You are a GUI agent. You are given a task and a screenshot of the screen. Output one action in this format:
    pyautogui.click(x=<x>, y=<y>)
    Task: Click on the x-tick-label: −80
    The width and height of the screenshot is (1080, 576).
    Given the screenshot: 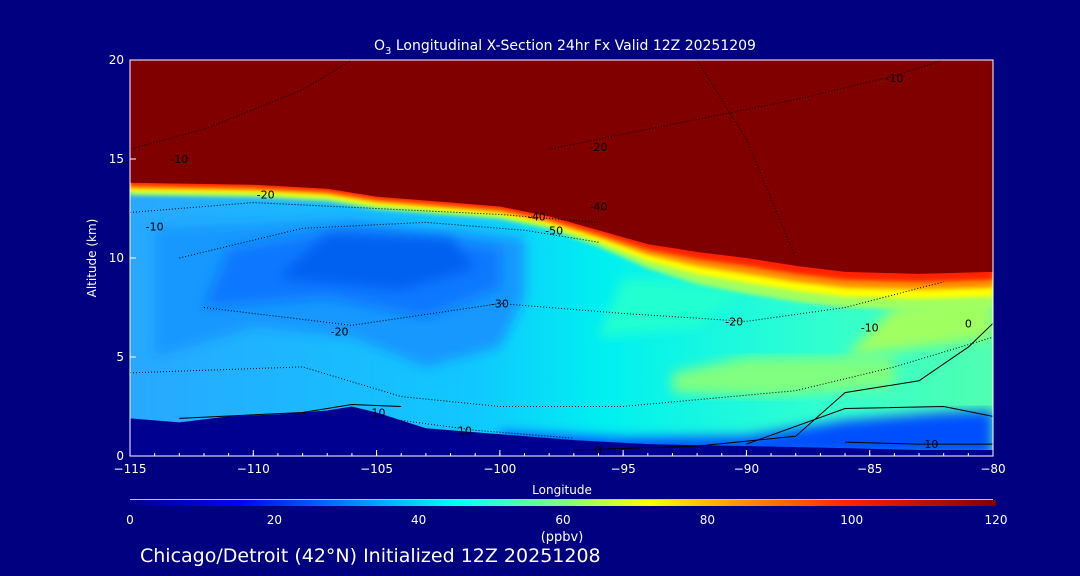 What is the action you would take?
    pyautogui.click(x=992, y=469)
    